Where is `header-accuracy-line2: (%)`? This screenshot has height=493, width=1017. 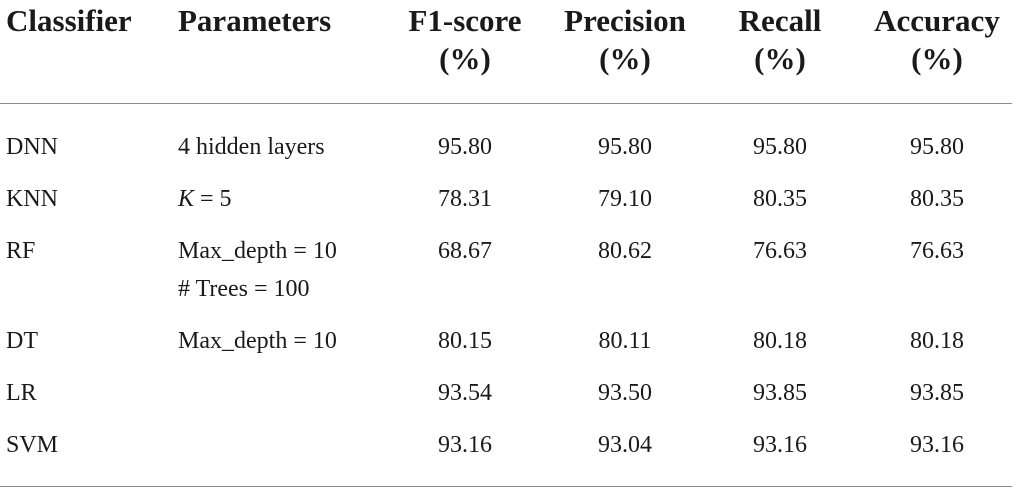 header-accuracy-line2: (%) is located at coordinates (937, 58).